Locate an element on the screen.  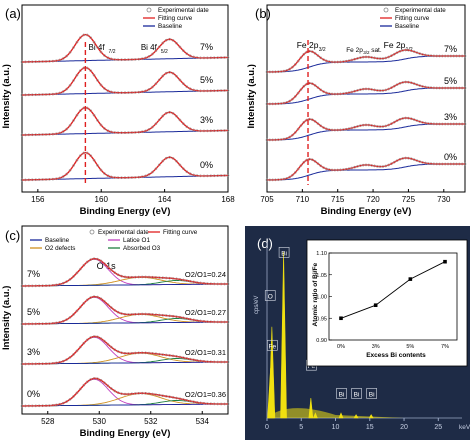
legend-label: Latice O1 is located at coordinates (136, 240).